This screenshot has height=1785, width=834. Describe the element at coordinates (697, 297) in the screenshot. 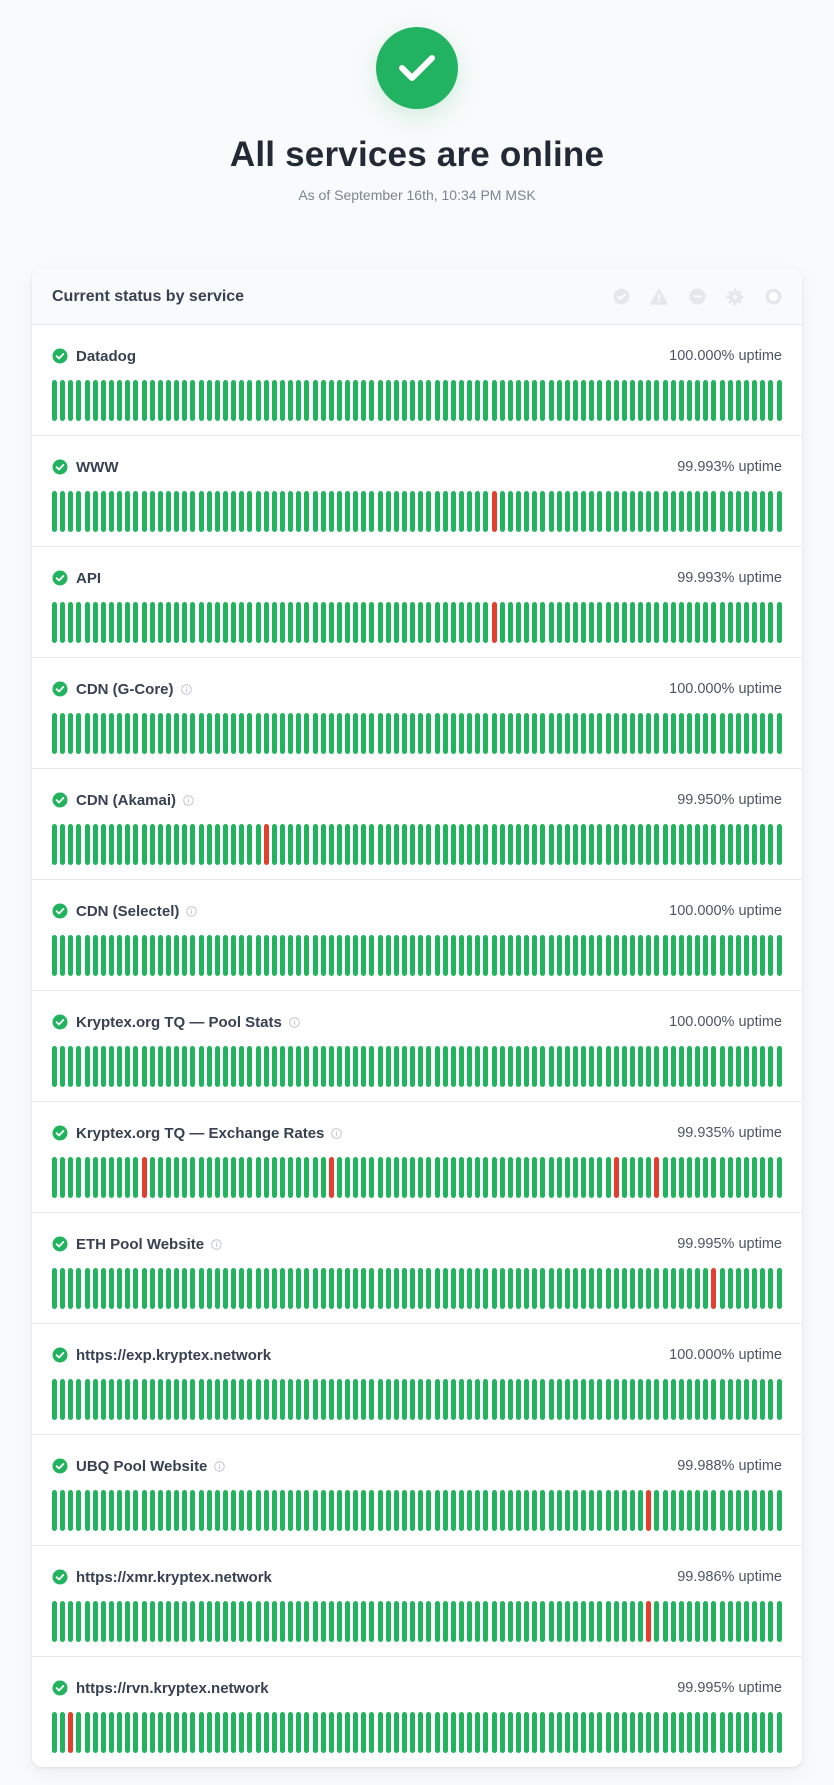

I see `outage-icon` at that location.